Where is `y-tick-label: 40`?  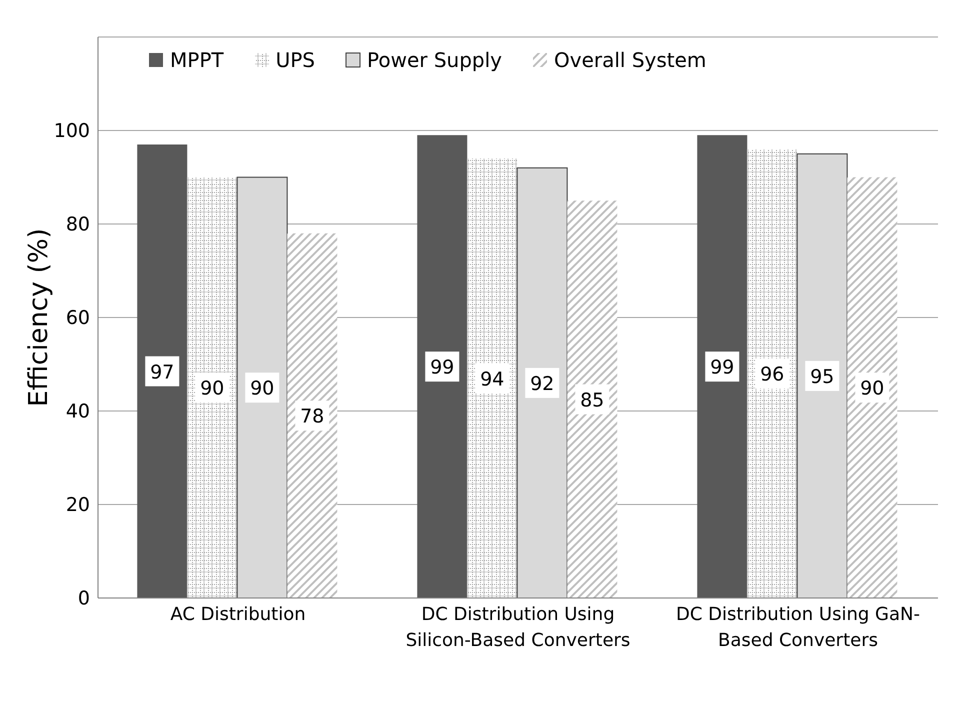 y-tick-label: 40 is located at coordinates (78, 411).